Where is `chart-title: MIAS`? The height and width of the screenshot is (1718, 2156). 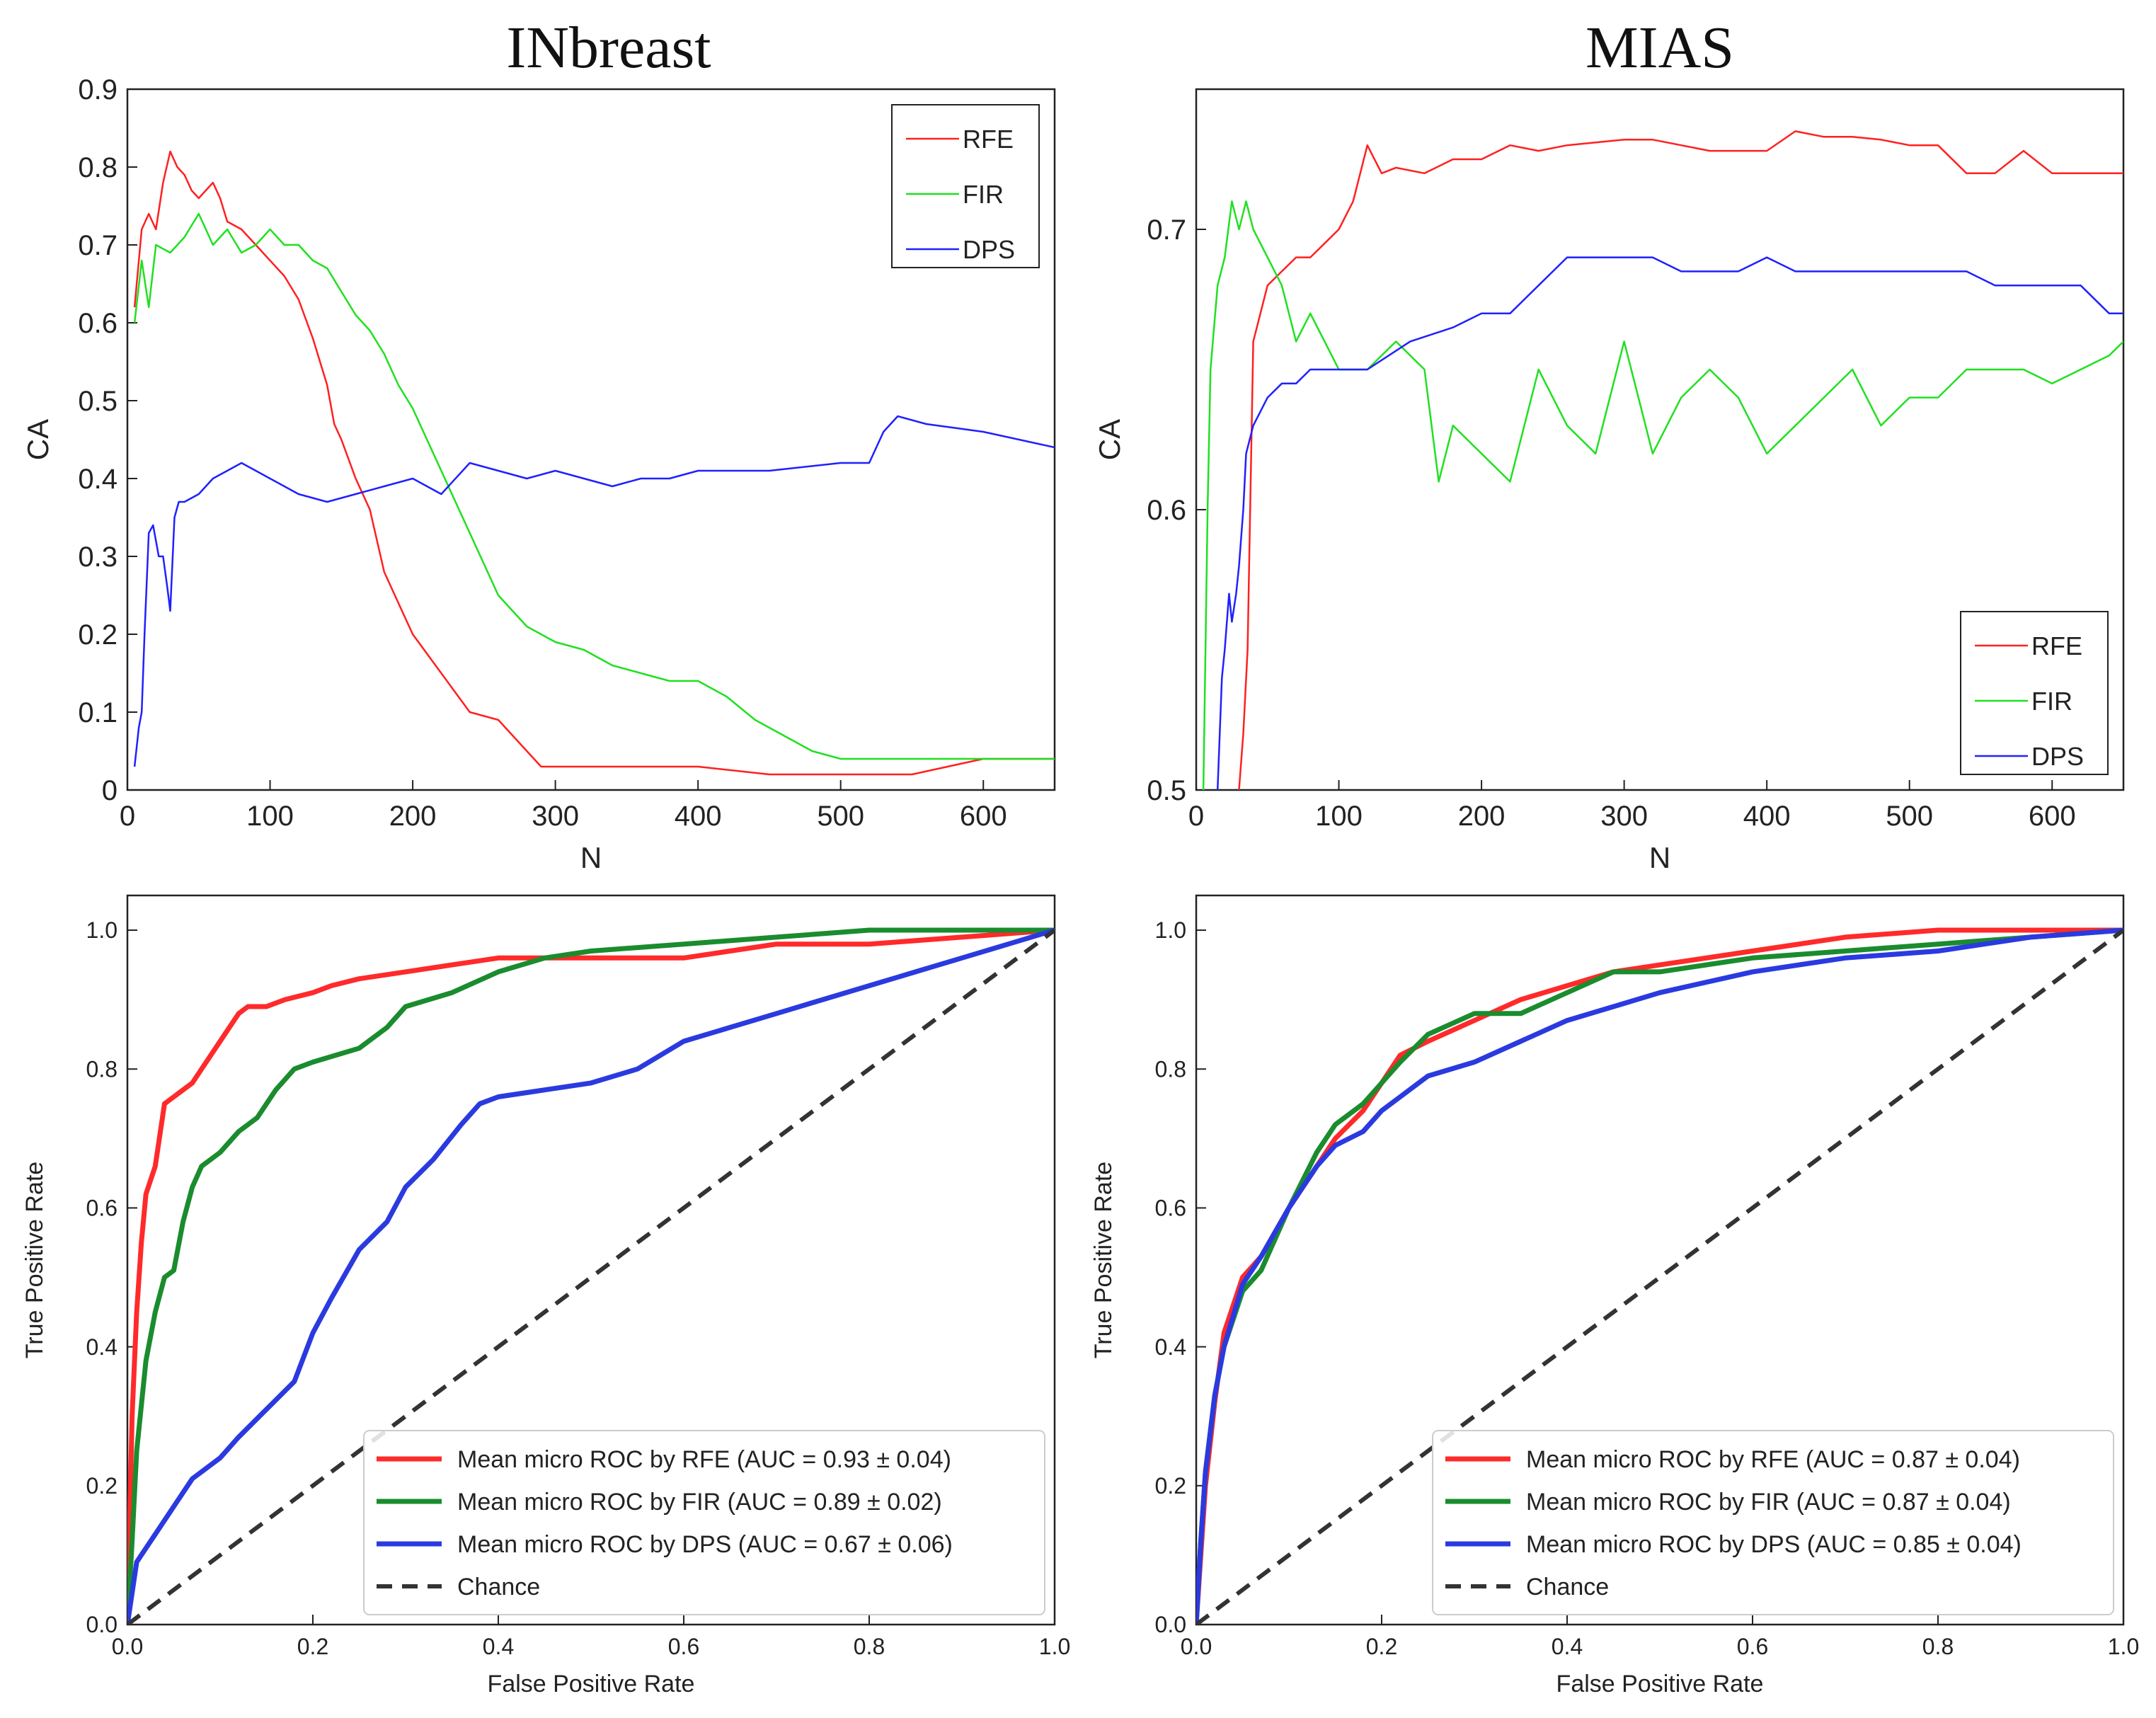 chart-title: MIAS is located at coordinates (1660, 48).